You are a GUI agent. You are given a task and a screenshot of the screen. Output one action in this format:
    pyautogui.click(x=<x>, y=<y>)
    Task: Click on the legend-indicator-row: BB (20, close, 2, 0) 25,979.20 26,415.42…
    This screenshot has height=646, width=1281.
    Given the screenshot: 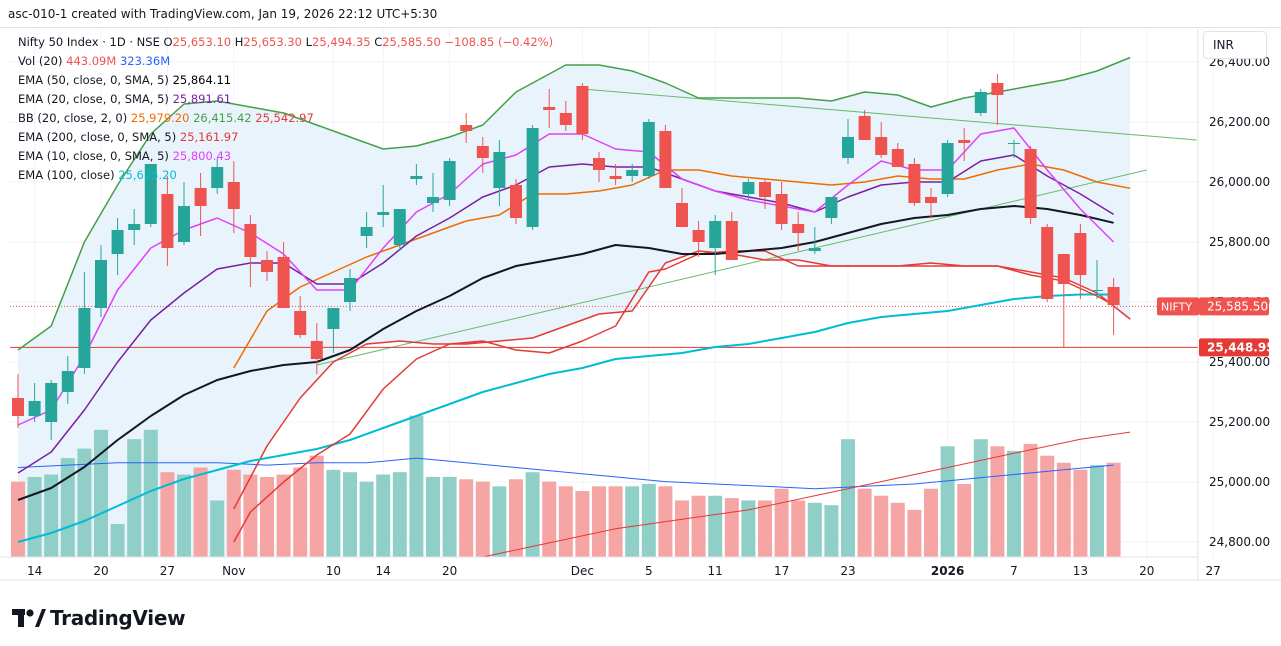 What is the action you would take?
    pyautogui.click(x=166, y=118)
    